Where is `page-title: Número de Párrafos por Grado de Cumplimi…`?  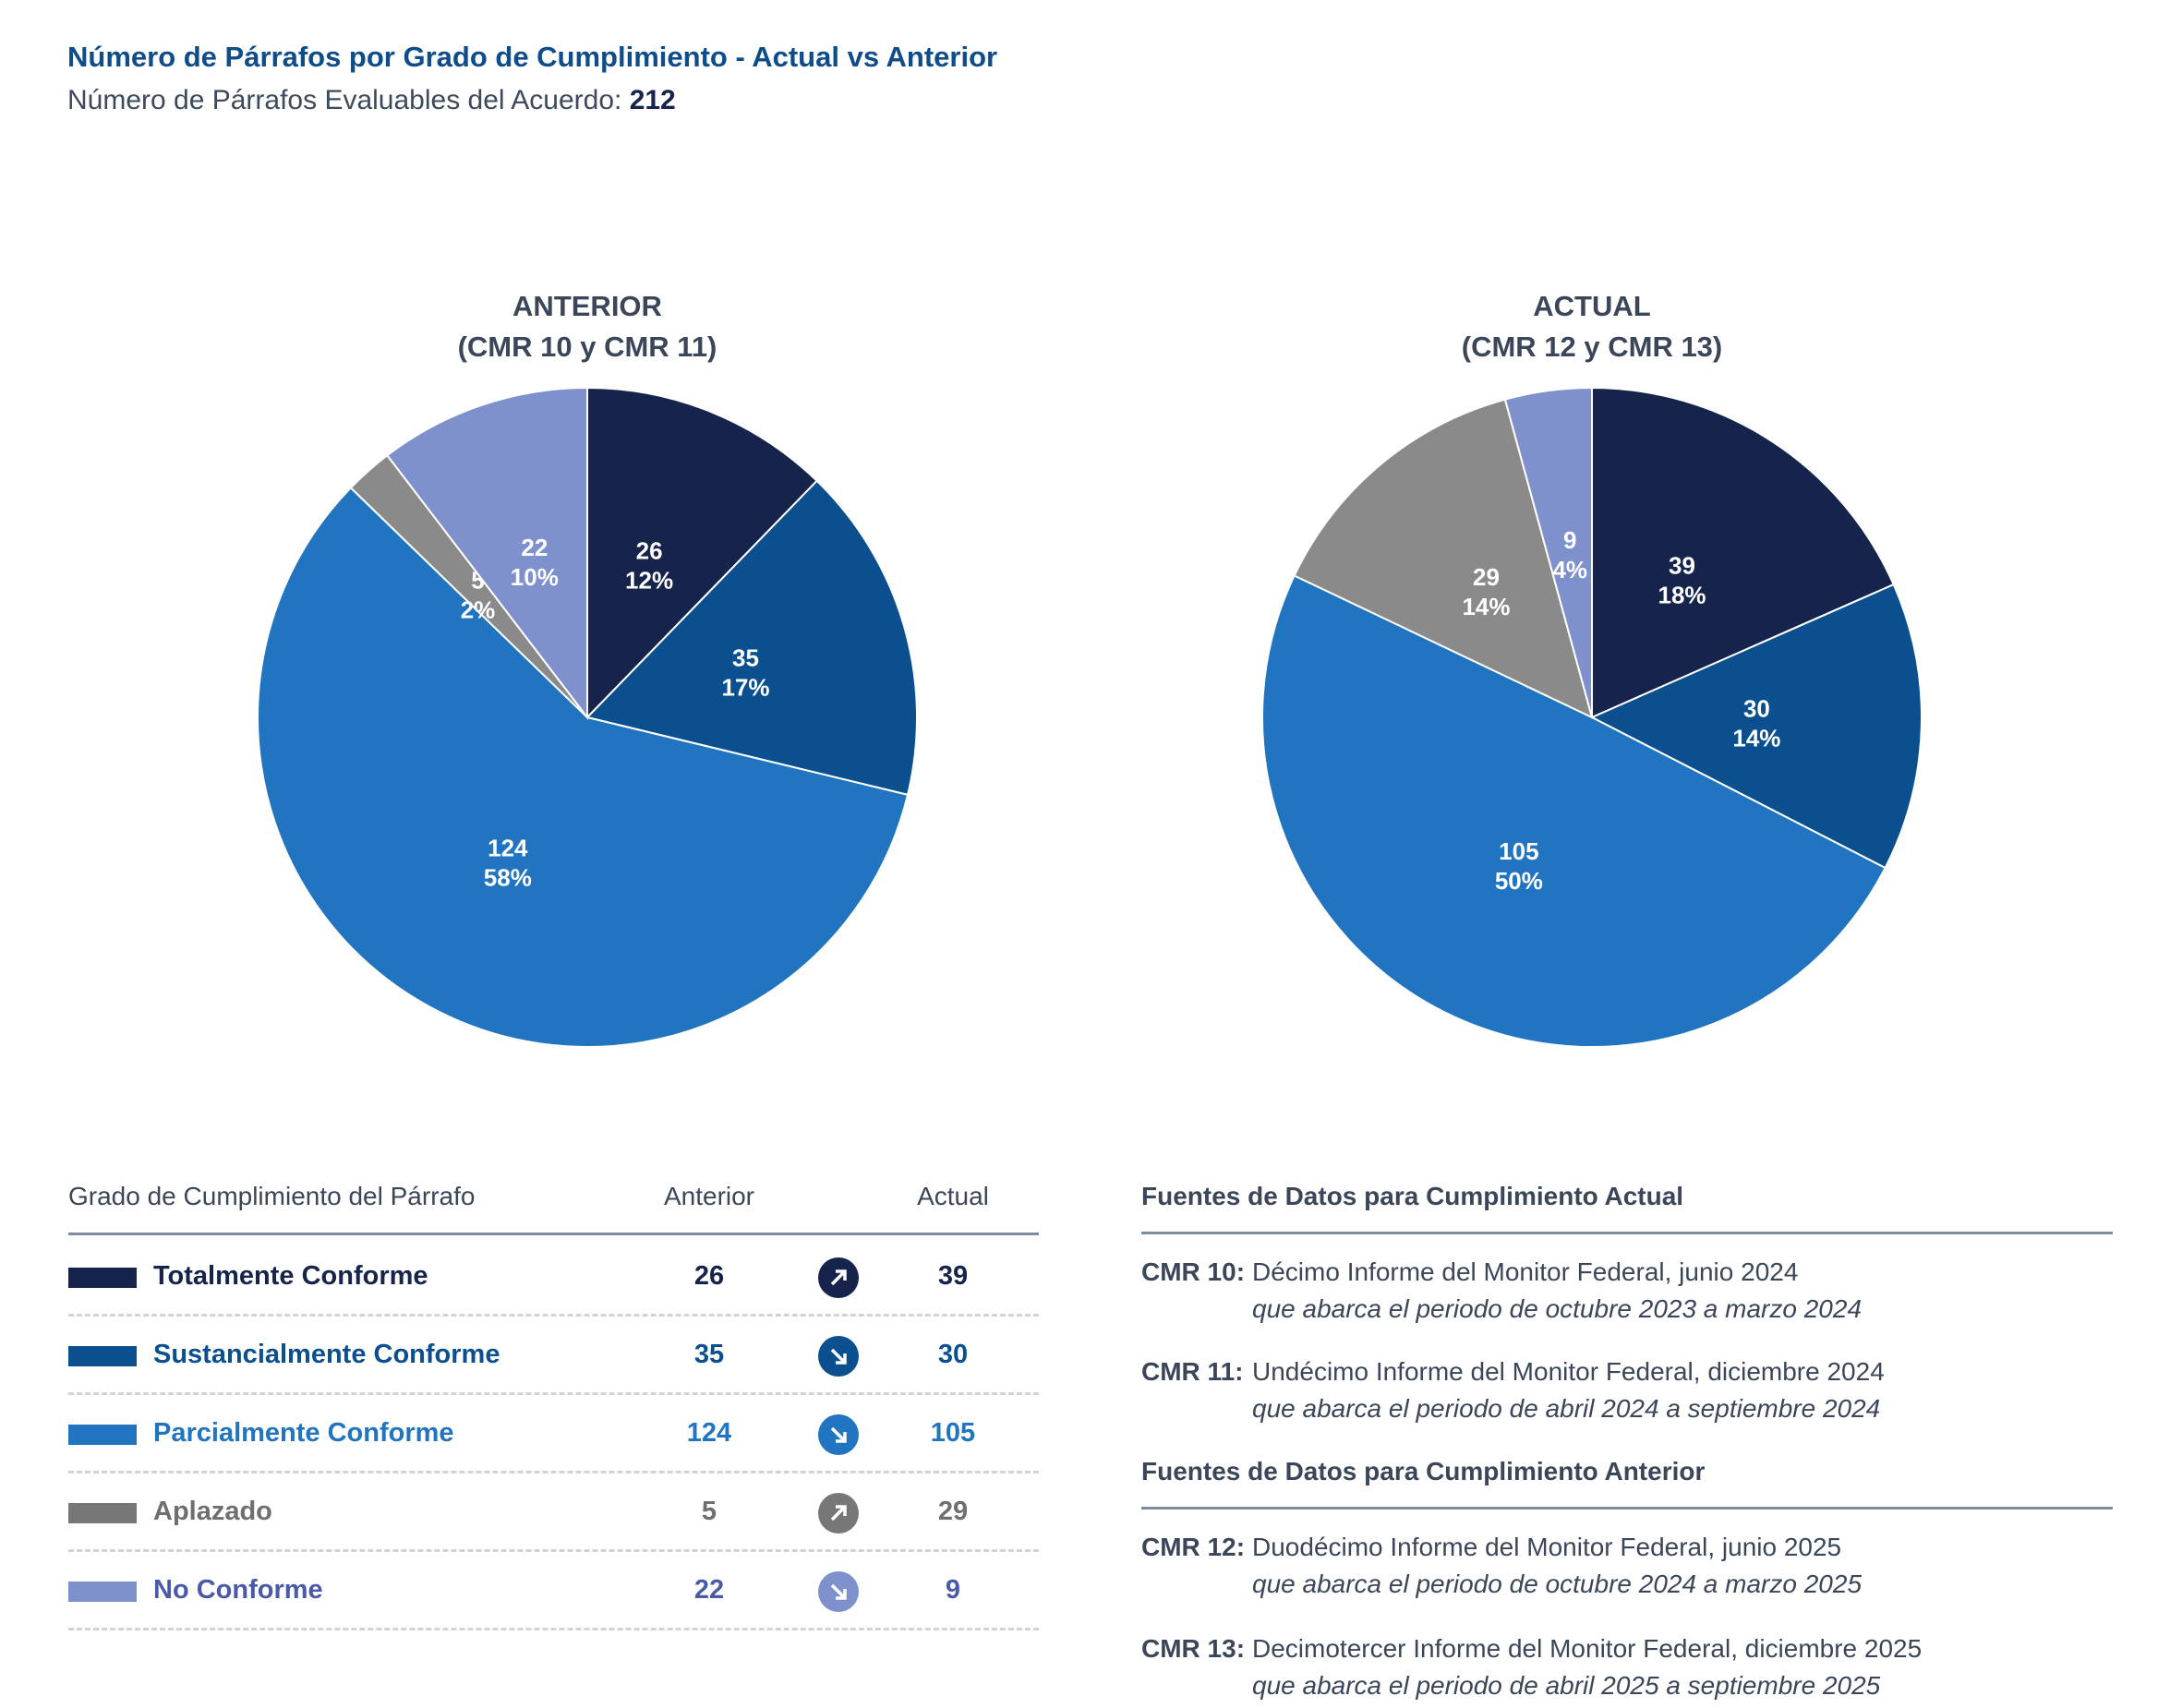 page-title: Número de Párrafos por Grado de Cumplimi… is located at coordinates (532, 57).